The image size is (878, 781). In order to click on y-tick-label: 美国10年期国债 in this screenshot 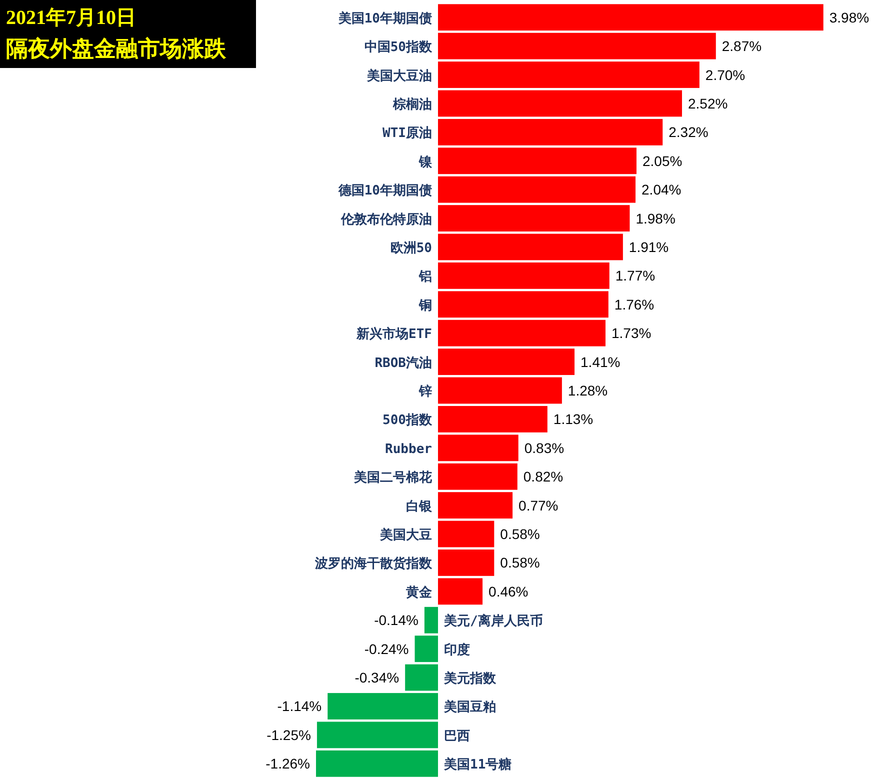, I will do `click(384, 18)`.